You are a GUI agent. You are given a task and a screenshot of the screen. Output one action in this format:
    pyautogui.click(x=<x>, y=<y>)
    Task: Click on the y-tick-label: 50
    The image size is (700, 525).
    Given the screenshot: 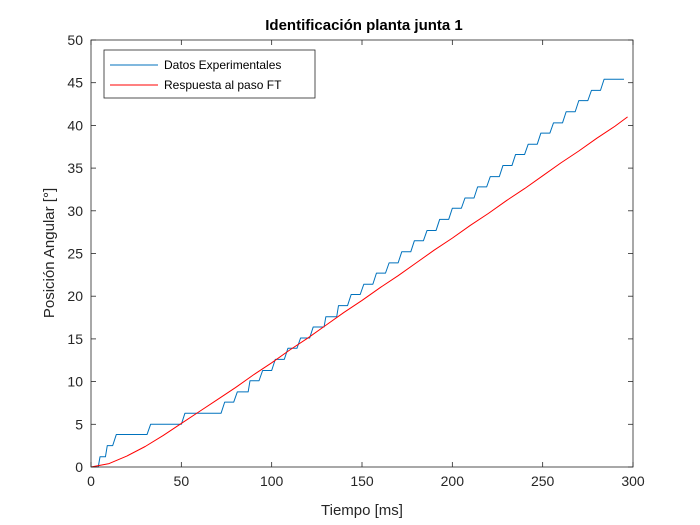 What is the action you would take?
    pyautogui.click(x=75, y=40)
    